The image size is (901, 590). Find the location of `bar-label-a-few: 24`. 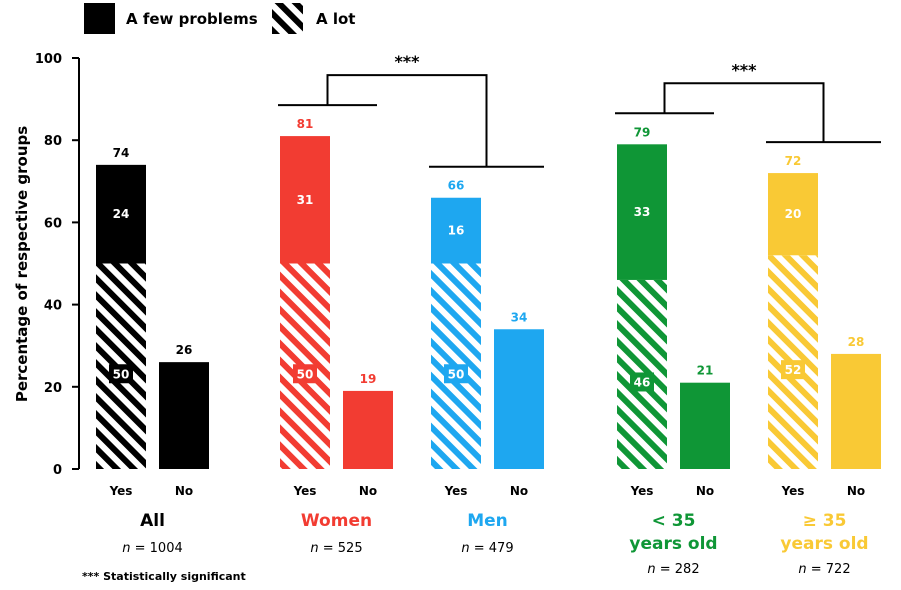

bar-label-a-few: 24 is located at coordinates (121, 214).